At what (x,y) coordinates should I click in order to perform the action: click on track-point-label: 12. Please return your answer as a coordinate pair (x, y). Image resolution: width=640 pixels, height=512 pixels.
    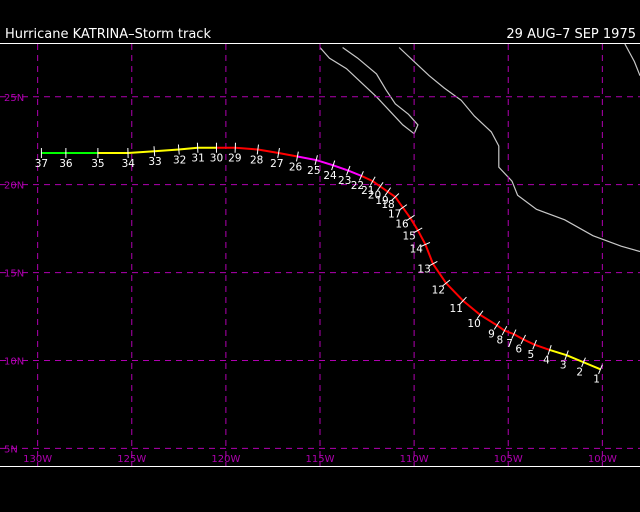
    Looking at the image, I should click on (438, 290).